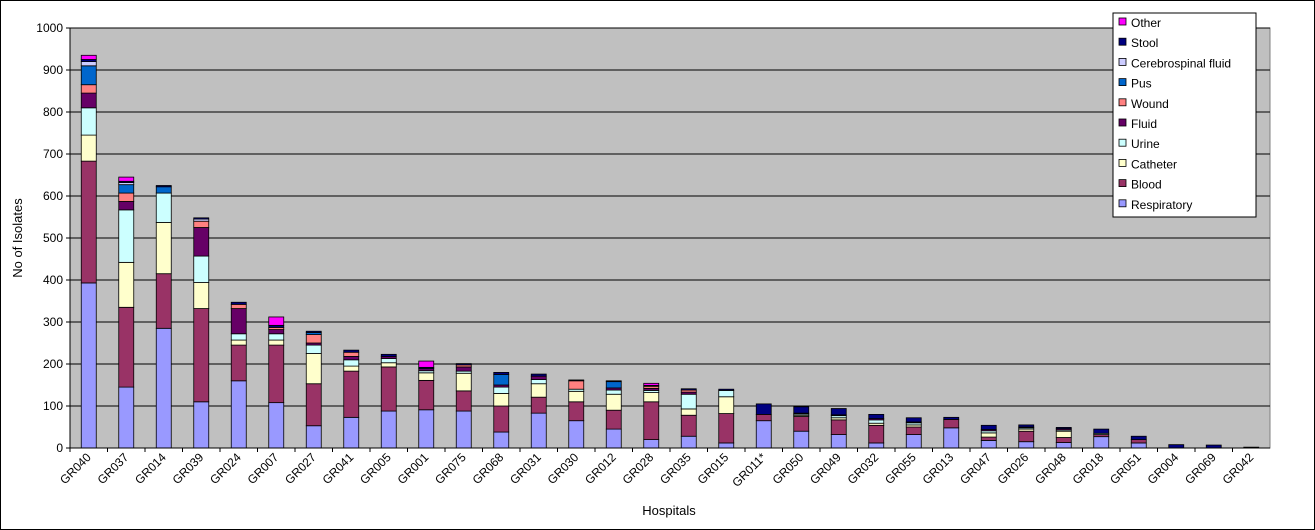 This screenshot has width=1315, height=530. Describe the element at coordinates (1238, 468) in the screenshot. I see `x-tick-label: GR042` at that location.